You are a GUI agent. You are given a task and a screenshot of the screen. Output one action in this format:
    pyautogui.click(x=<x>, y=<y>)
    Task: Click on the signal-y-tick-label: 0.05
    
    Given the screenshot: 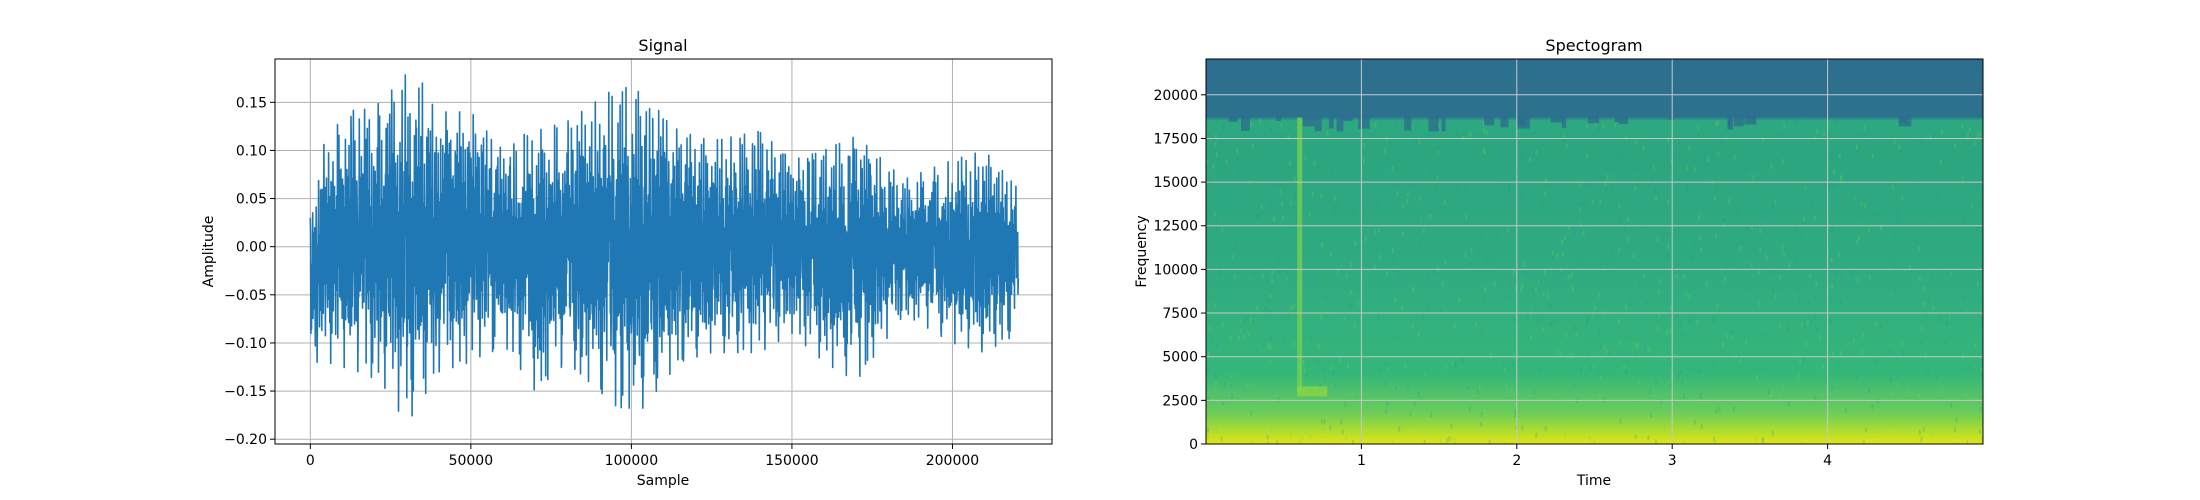 What is the action you would take?
    pyautogui.click(x=251, y=200)
    